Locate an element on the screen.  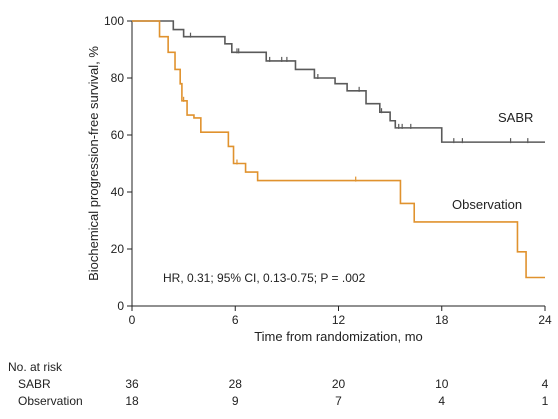
series-label-sabr: SABR is located at coordinates (515, 117).